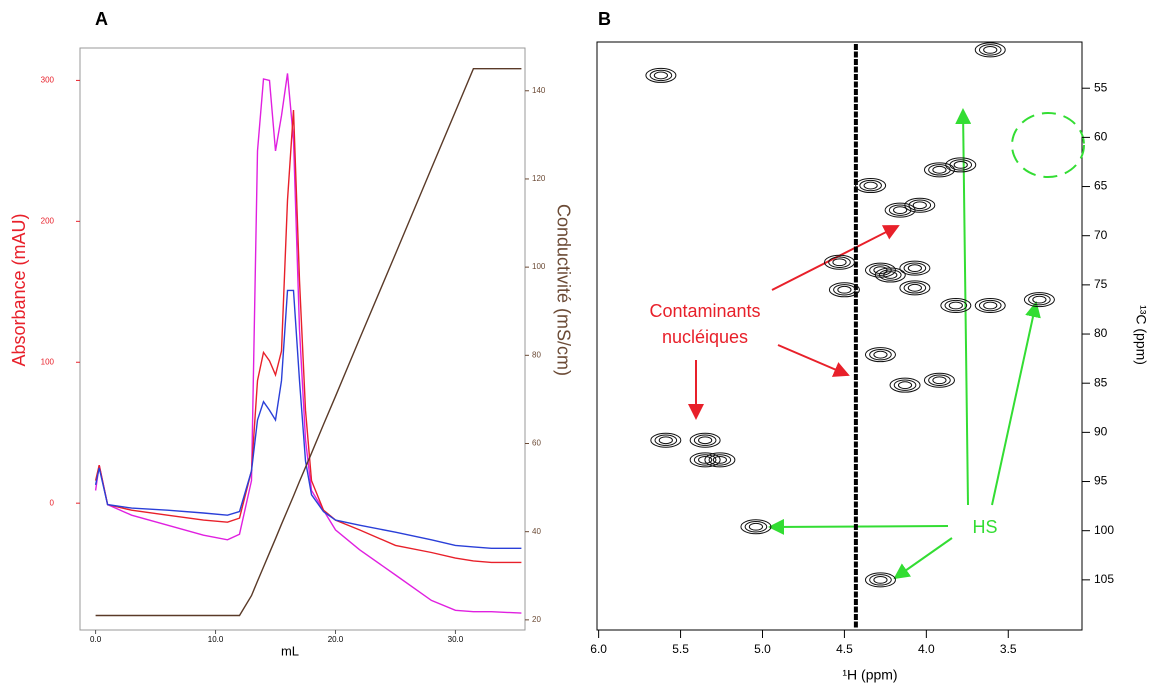 The image size is (1153, 689). I want to click on y2-tick-label: 60, so click(536, 443).